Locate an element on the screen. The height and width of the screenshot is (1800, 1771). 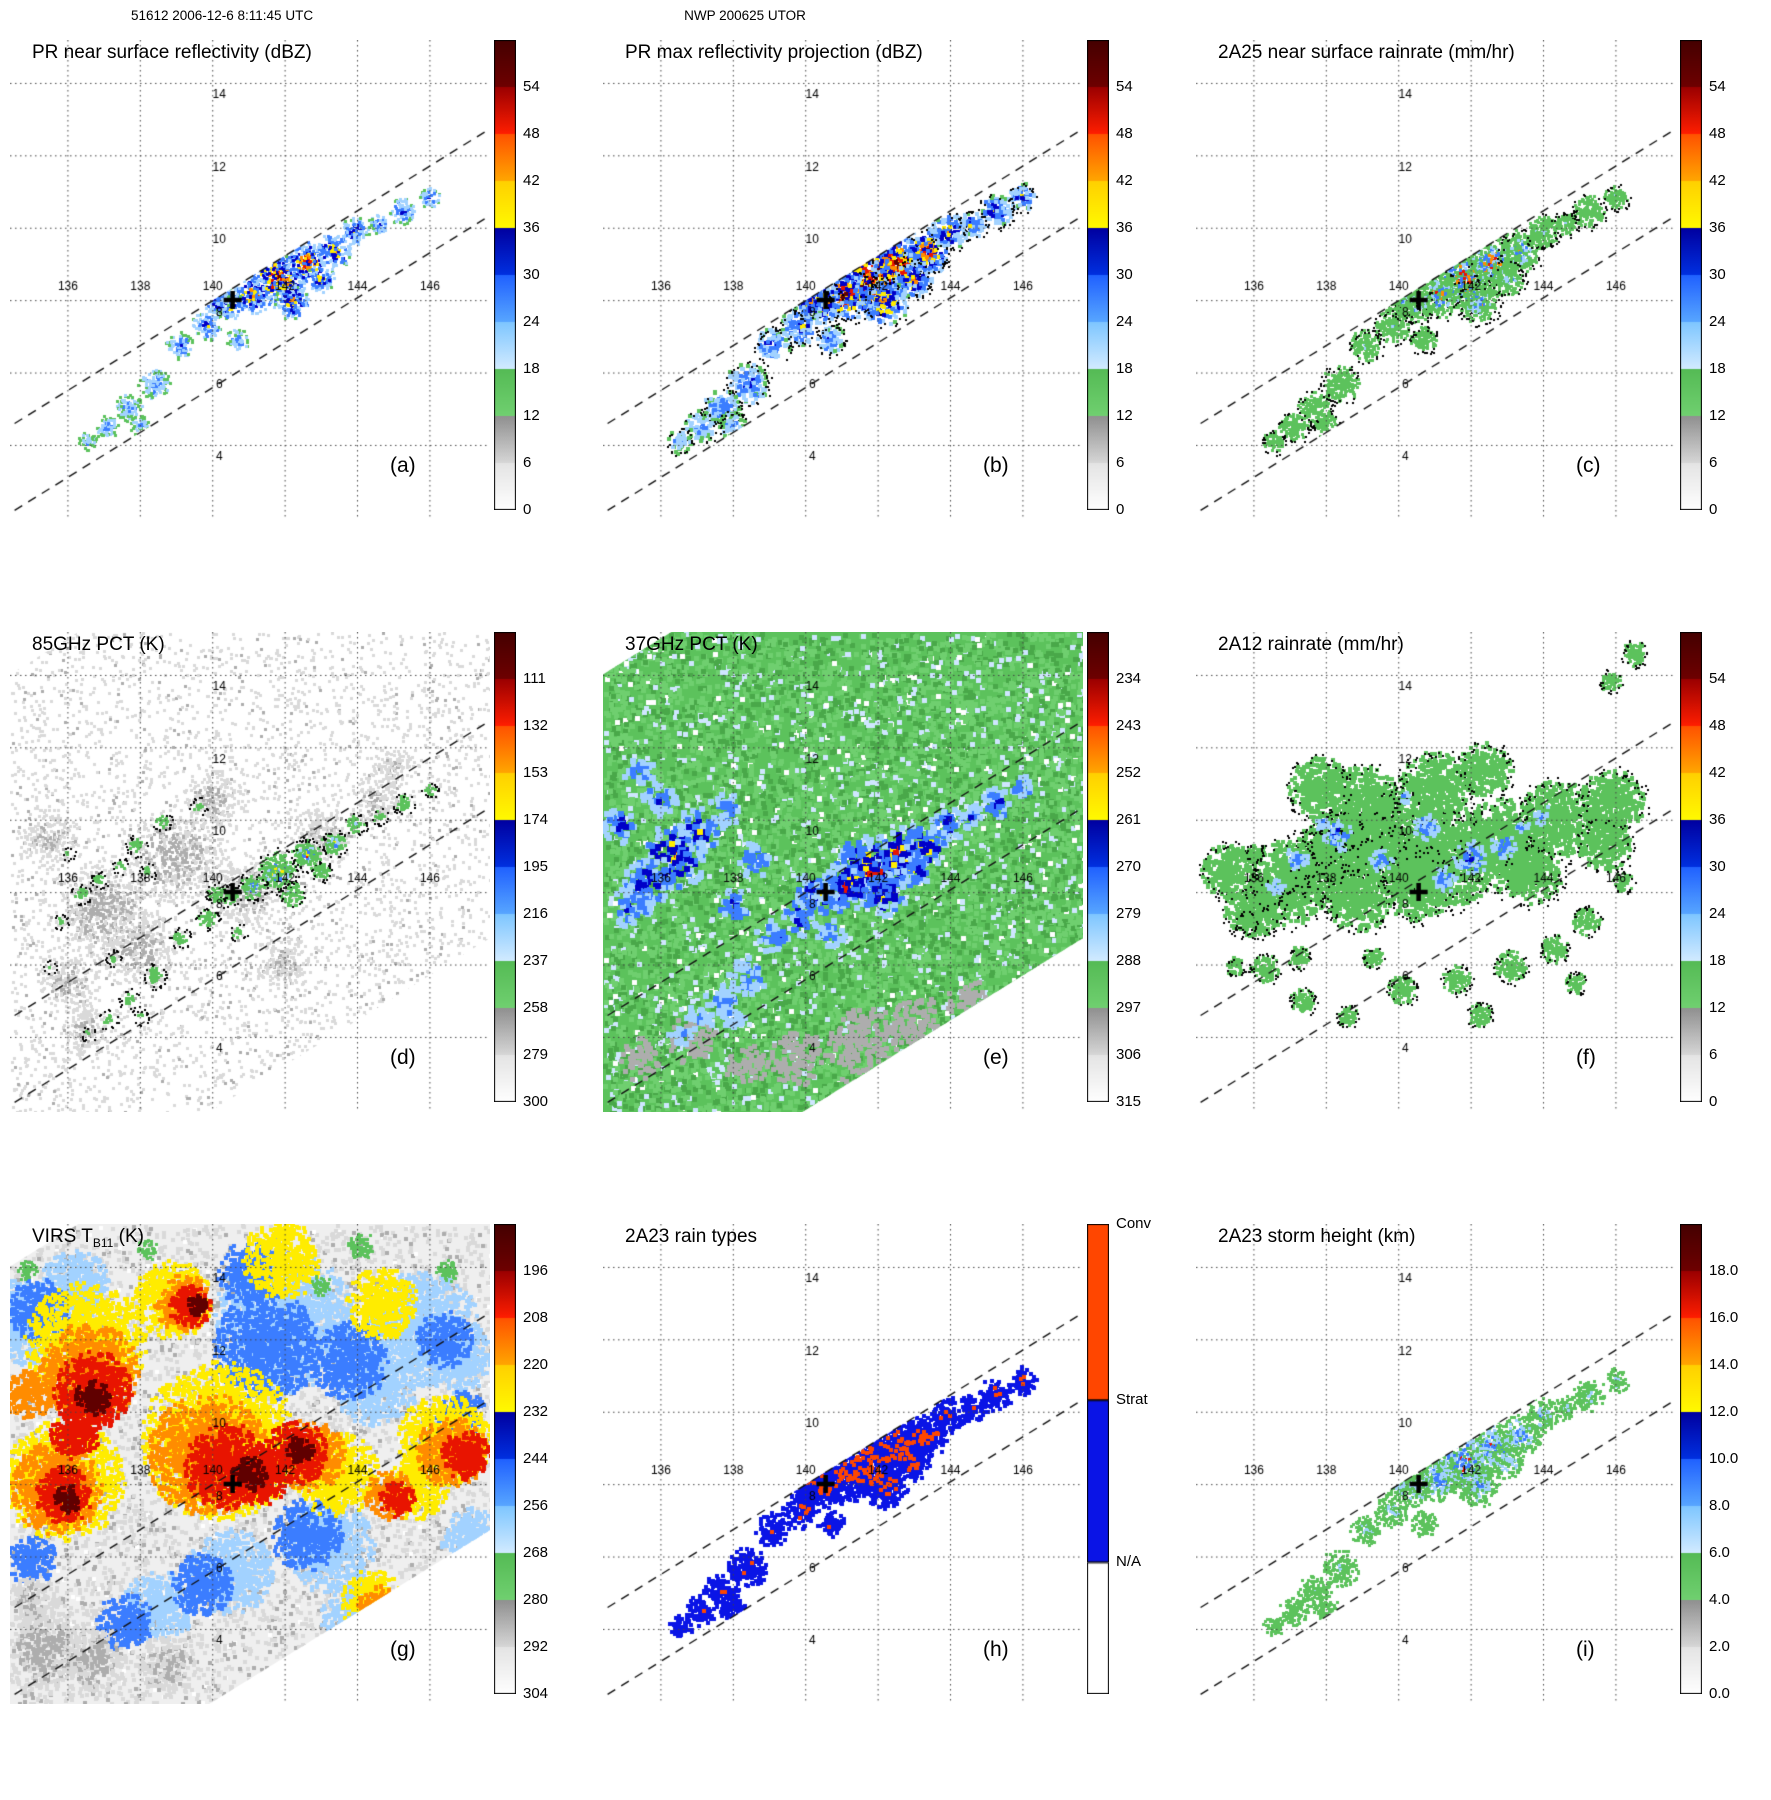
colorbar-tick-label: 16.0 is located at coordinates (1724, 1317).